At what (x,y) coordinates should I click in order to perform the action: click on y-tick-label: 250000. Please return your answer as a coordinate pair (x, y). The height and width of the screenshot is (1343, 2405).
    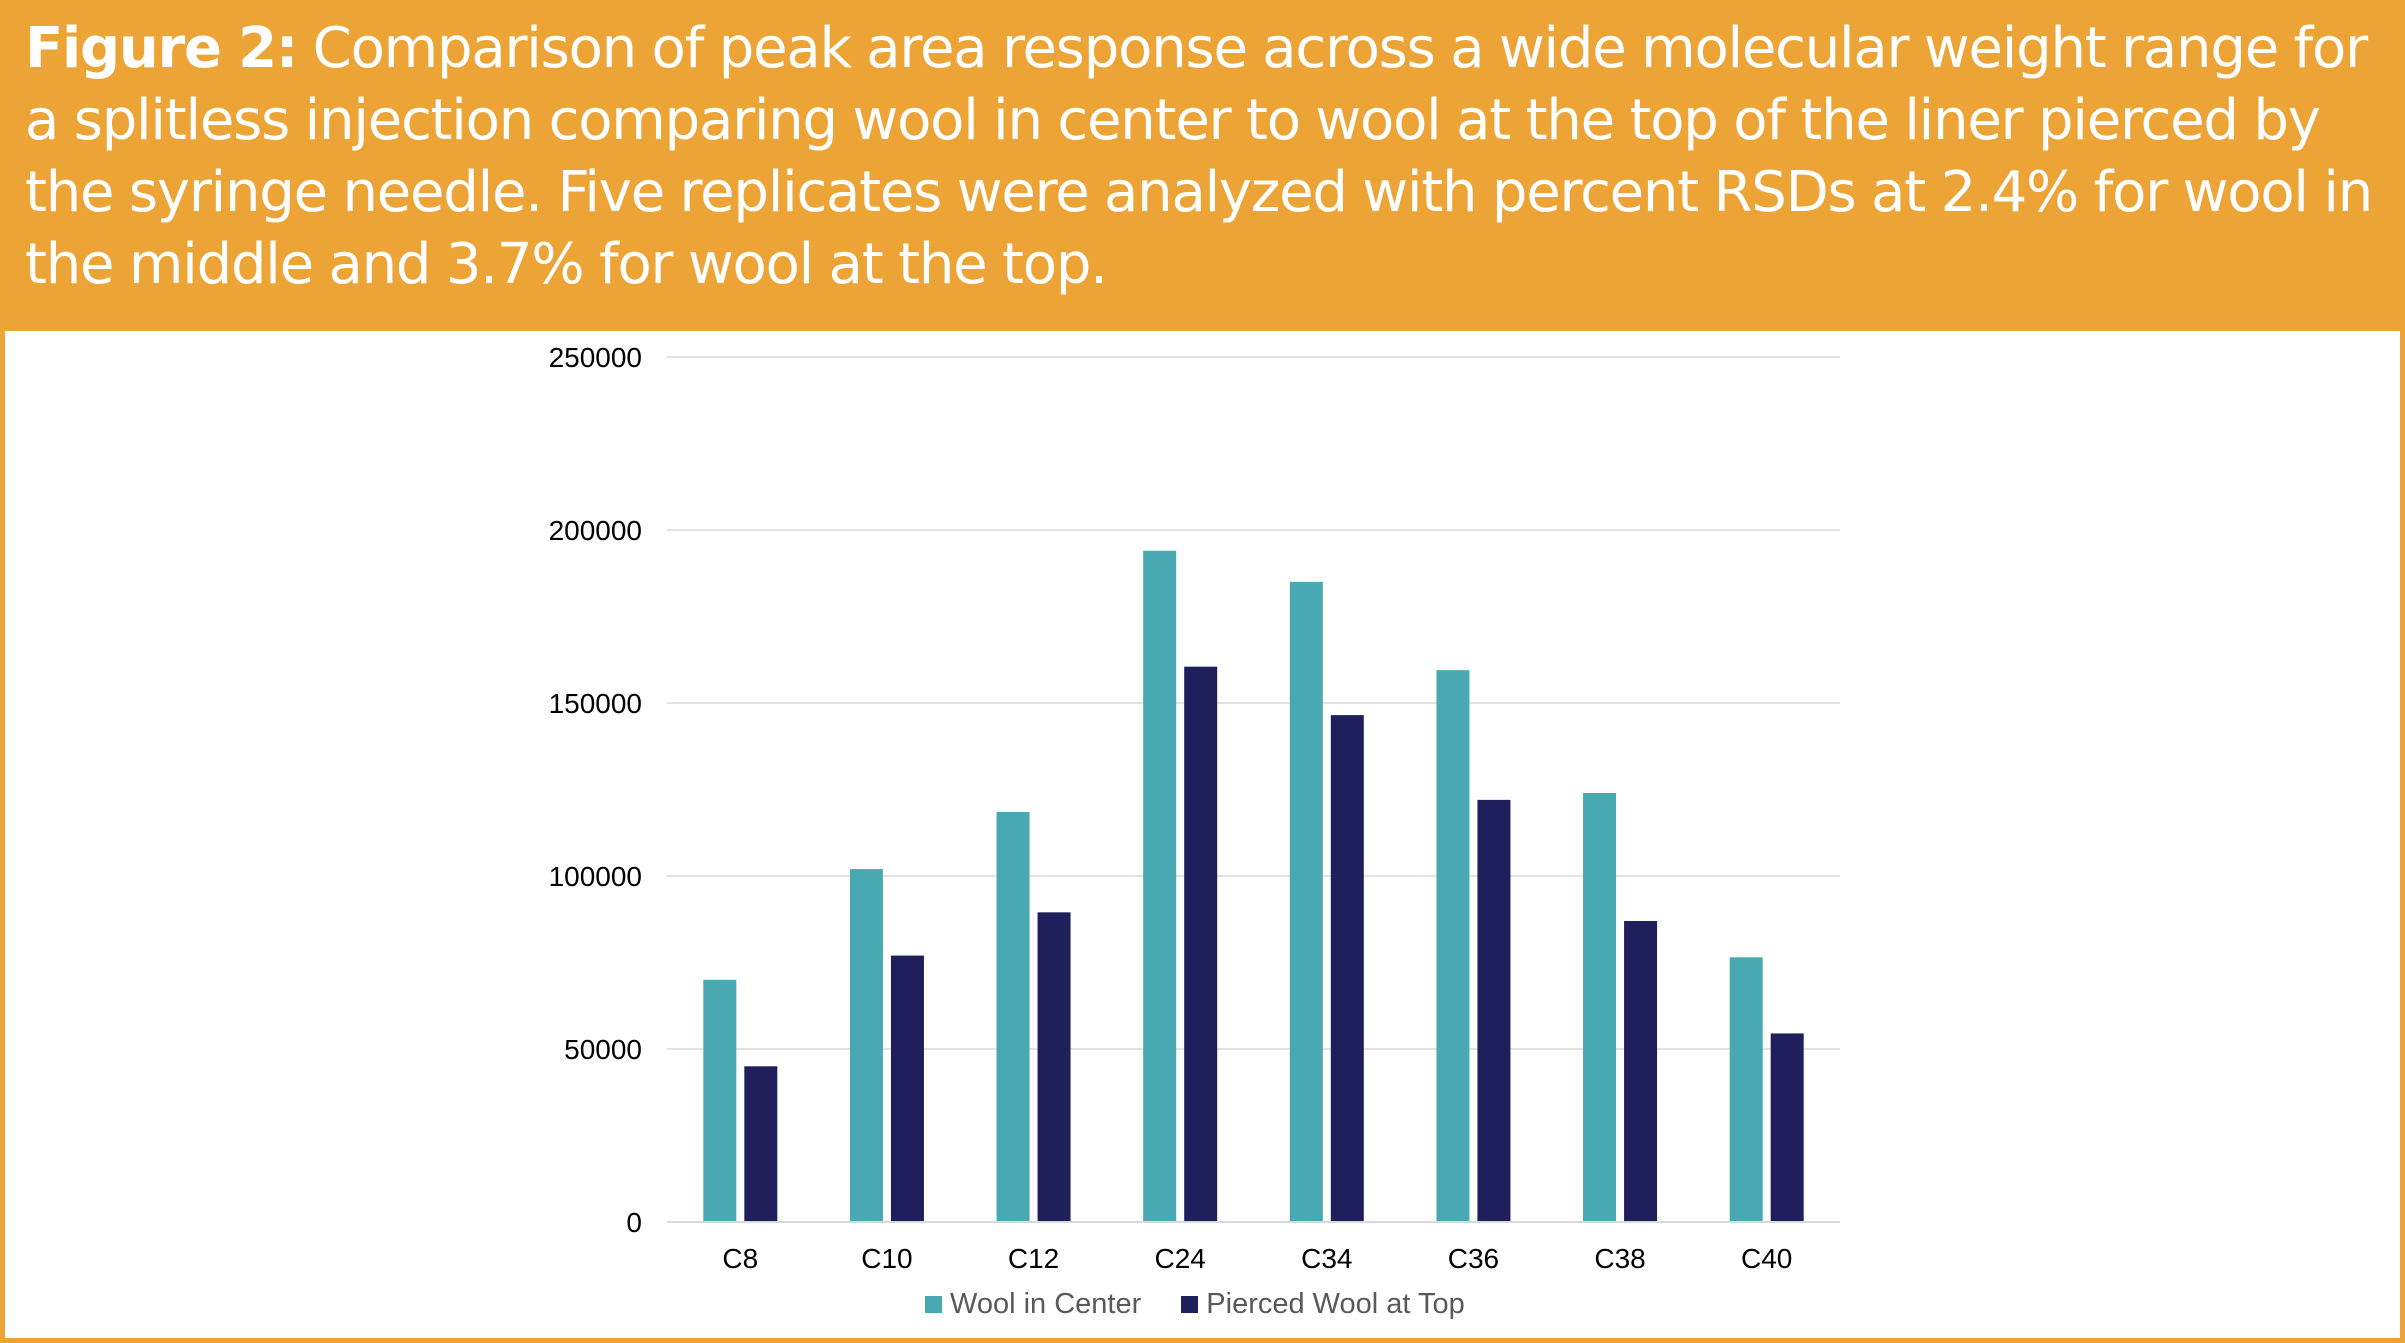
    Looking at the image, I should click on (595, 357).